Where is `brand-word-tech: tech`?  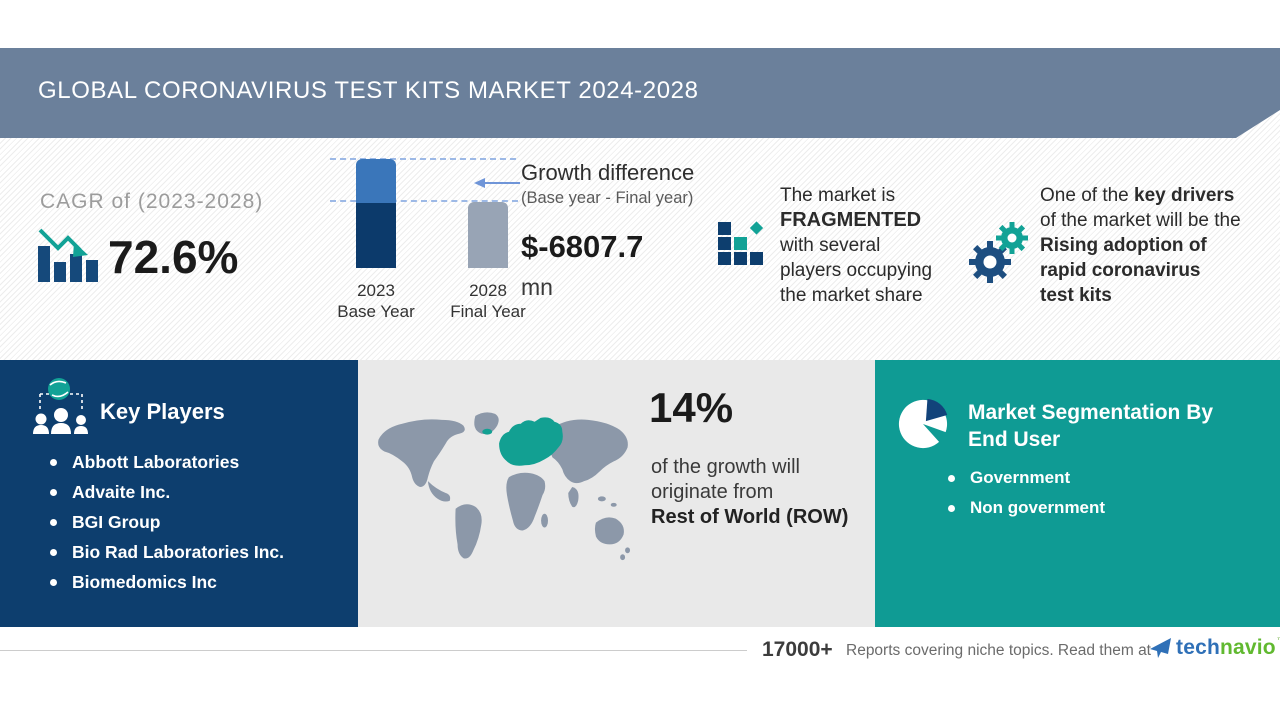 brand-word-tech: tech is located at coordinates (1198, 647).